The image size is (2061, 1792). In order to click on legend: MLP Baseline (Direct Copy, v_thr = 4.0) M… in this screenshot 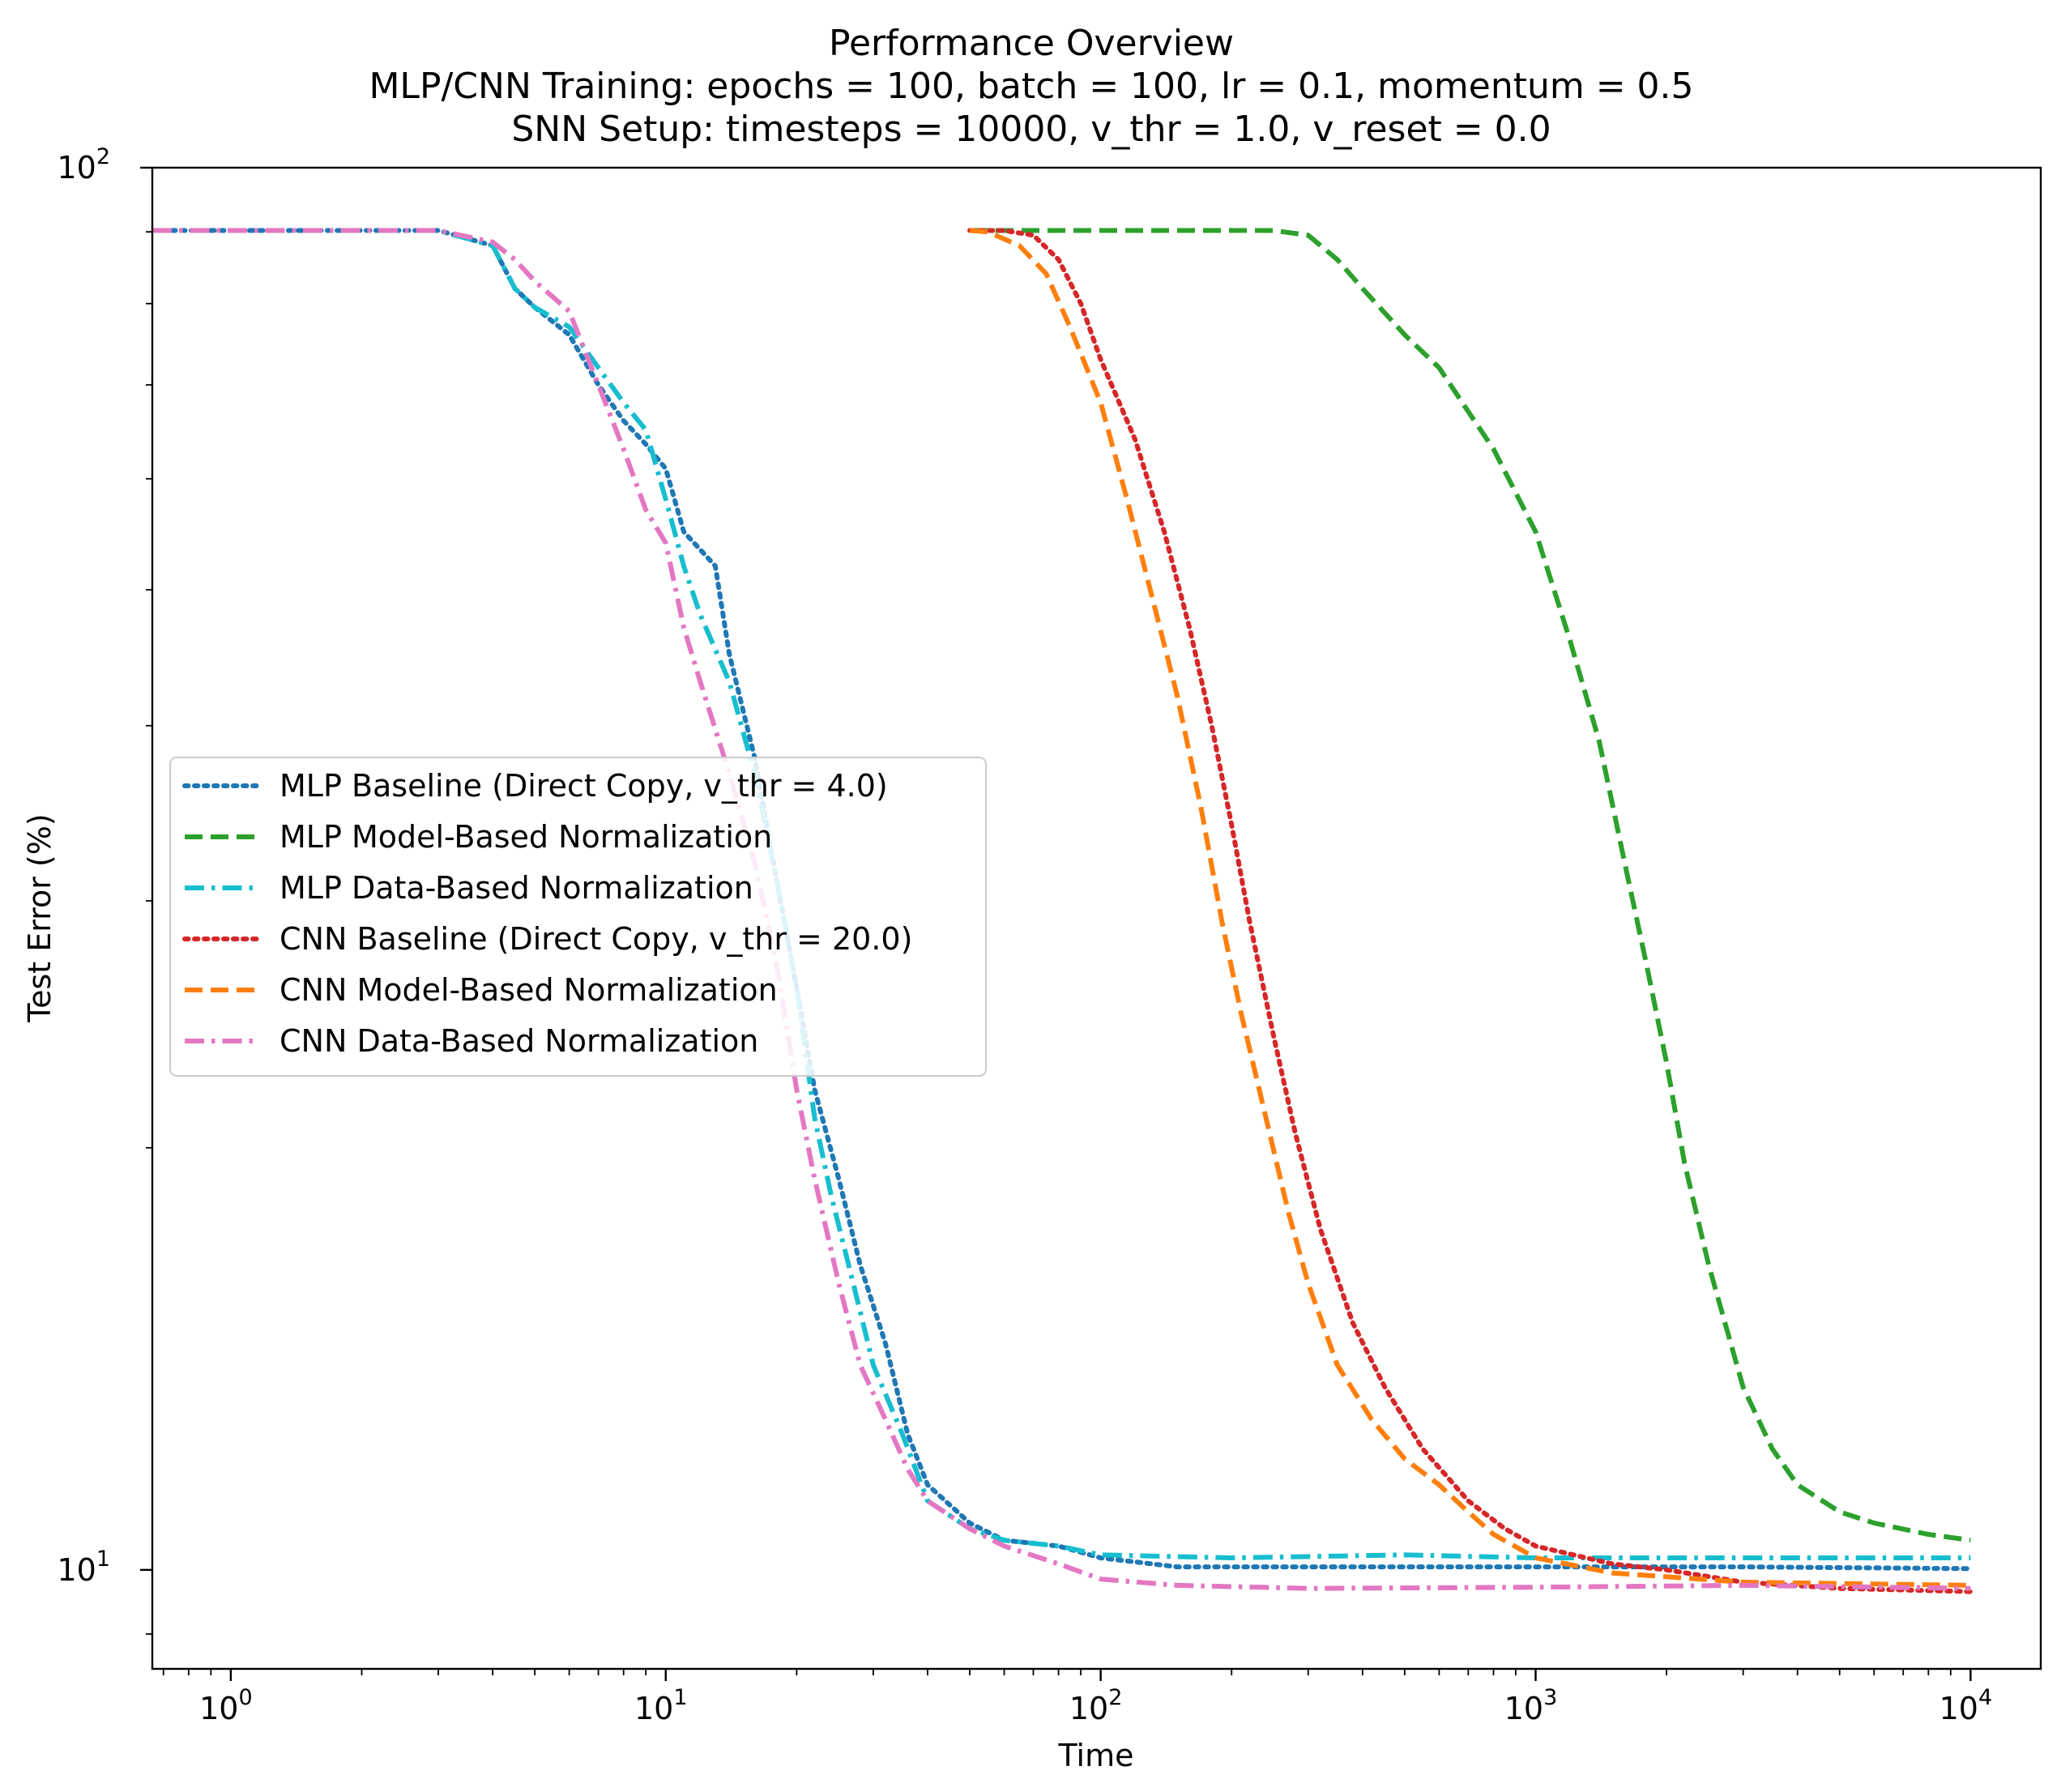, I will do `click(578, 917)`.